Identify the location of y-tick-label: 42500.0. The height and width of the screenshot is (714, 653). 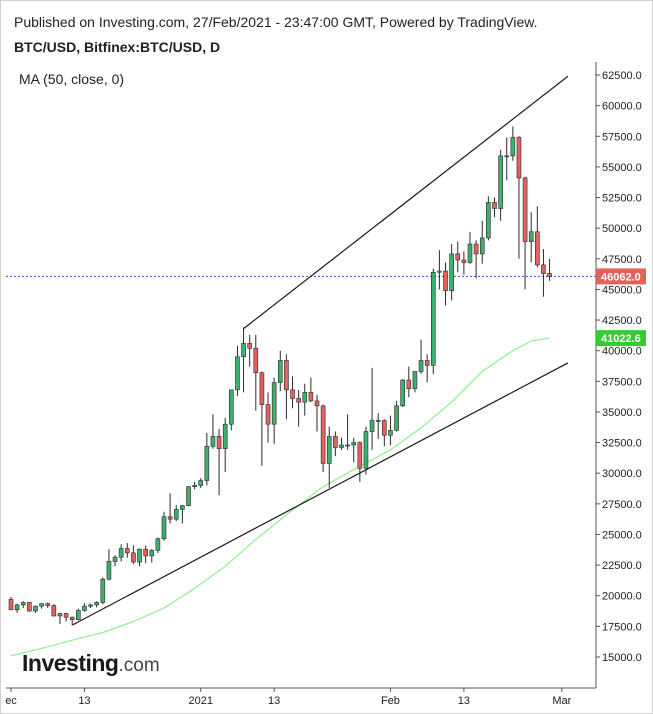
(622, 321).